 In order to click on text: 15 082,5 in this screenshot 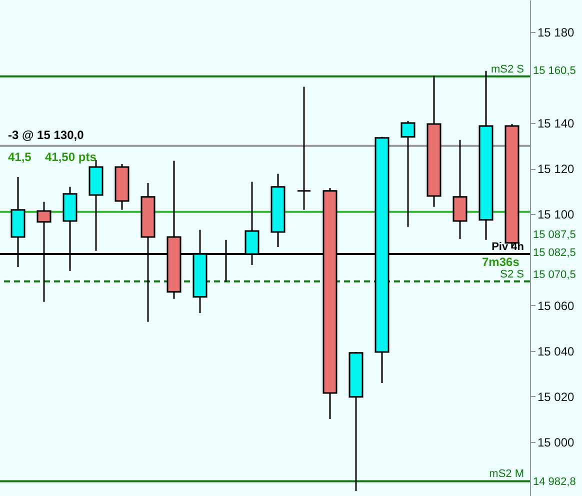, I will do `click(554, 253)`.